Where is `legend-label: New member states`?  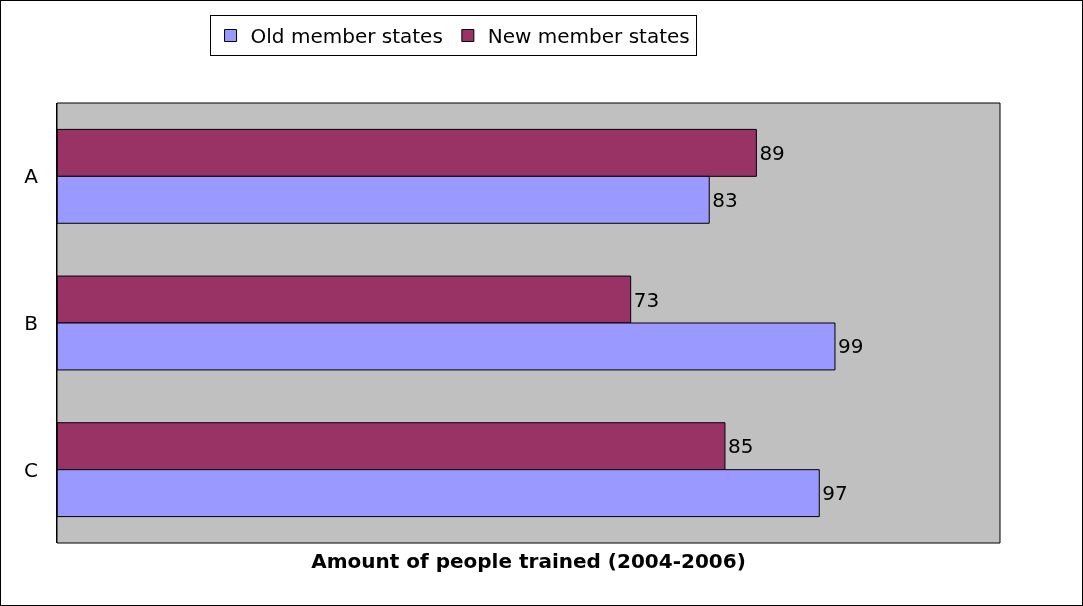 legend-label: New member states is located at coordinates (588, 36).